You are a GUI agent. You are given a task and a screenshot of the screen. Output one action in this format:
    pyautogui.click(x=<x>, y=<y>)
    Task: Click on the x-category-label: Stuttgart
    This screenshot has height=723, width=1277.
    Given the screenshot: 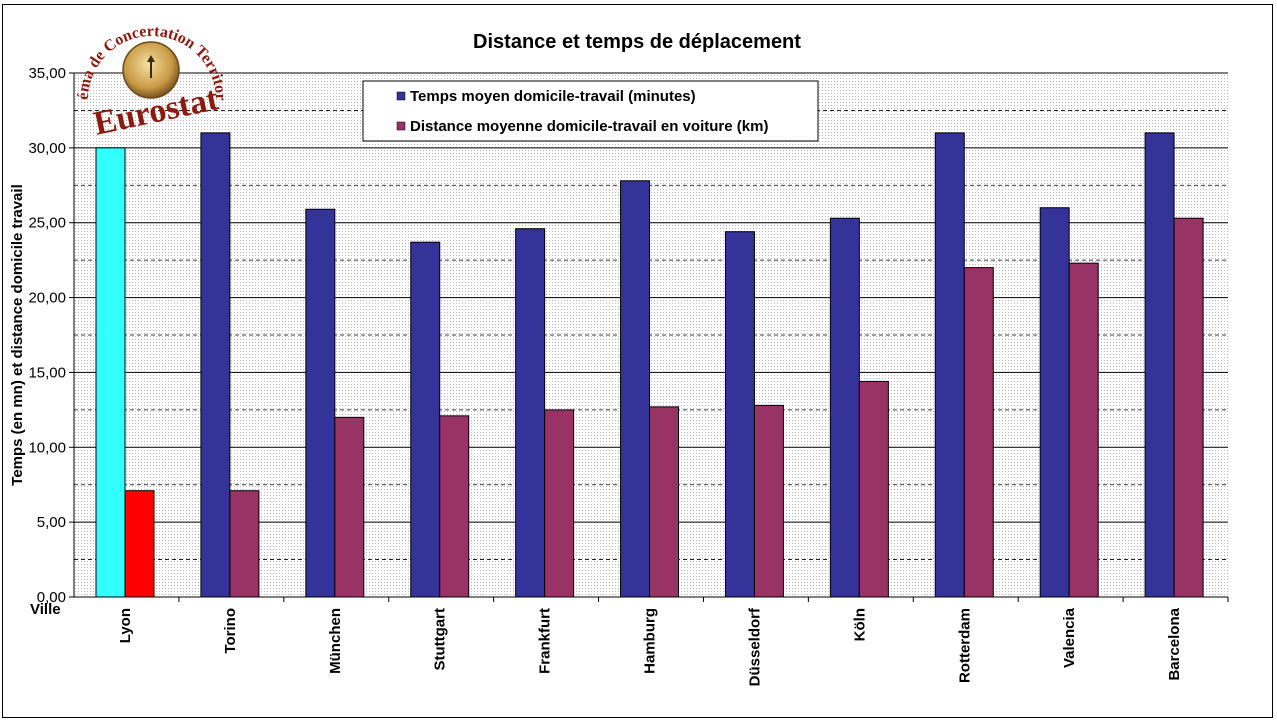 What is the action you would take?
    pyautogui.click(x=440, y=639)
    